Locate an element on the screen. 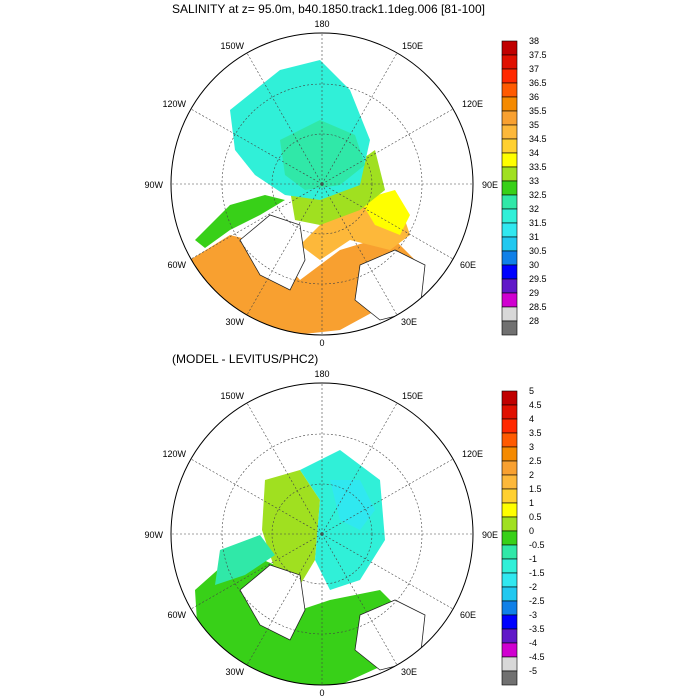  colorbar-label: -4 is located at coordinates (533, 643).